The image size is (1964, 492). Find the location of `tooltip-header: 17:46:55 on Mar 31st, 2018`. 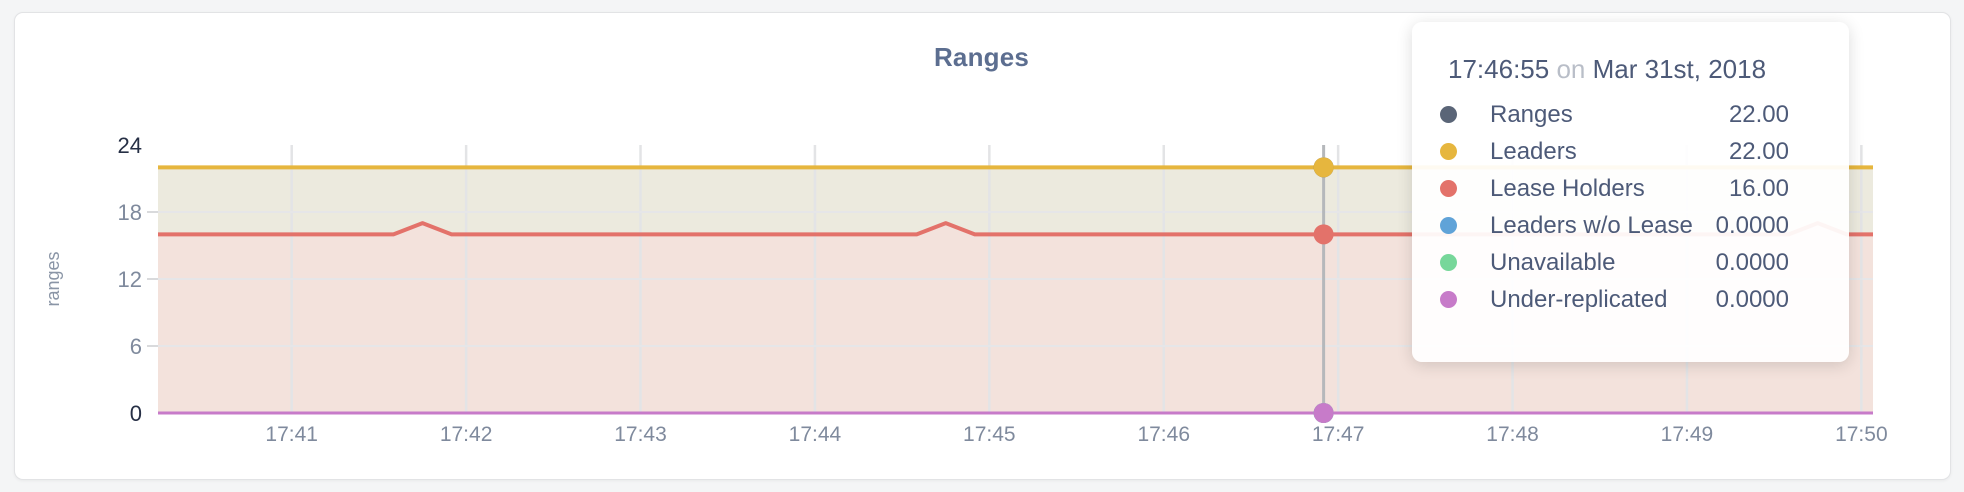

tooltip-header: 17:46:55 on Mar 31st, 2018 is located at coordinates (1618, 69).